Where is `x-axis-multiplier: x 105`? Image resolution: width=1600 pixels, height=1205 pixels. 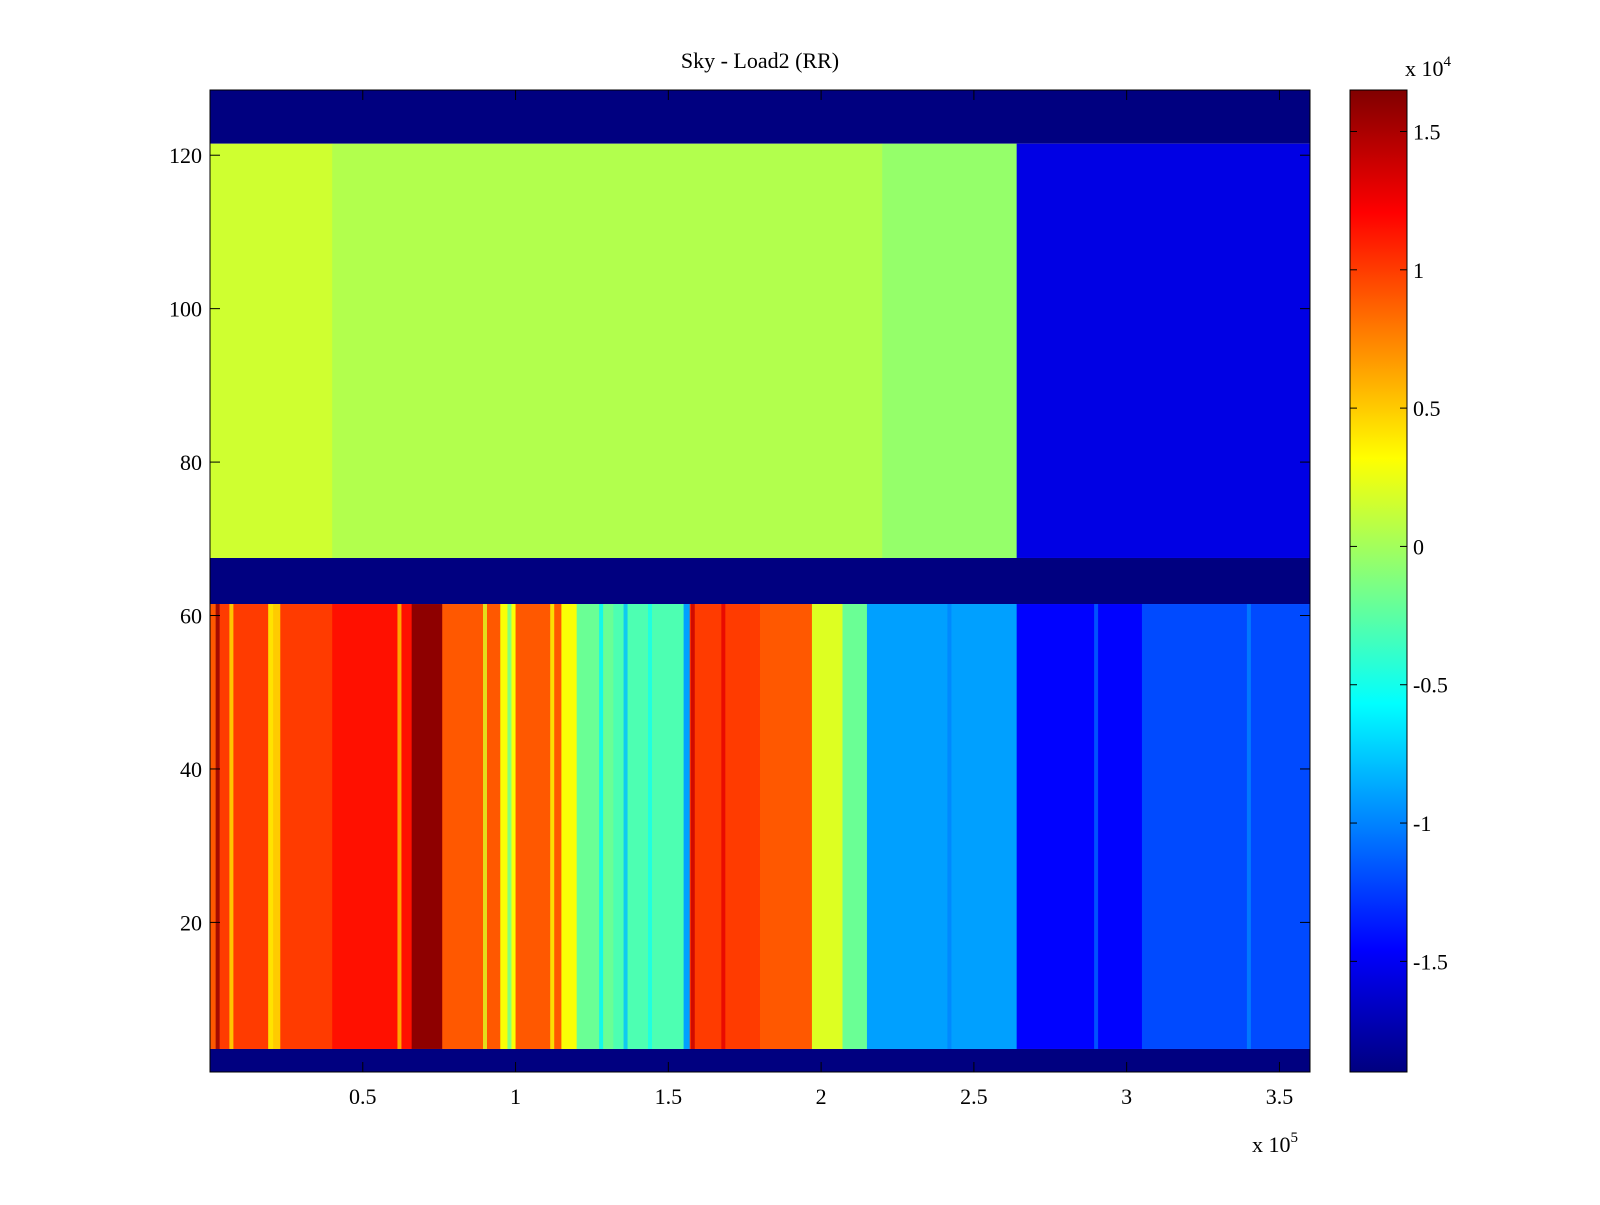
x-axis-multiplier: x 105 is located at coordinates (1275, 1143).